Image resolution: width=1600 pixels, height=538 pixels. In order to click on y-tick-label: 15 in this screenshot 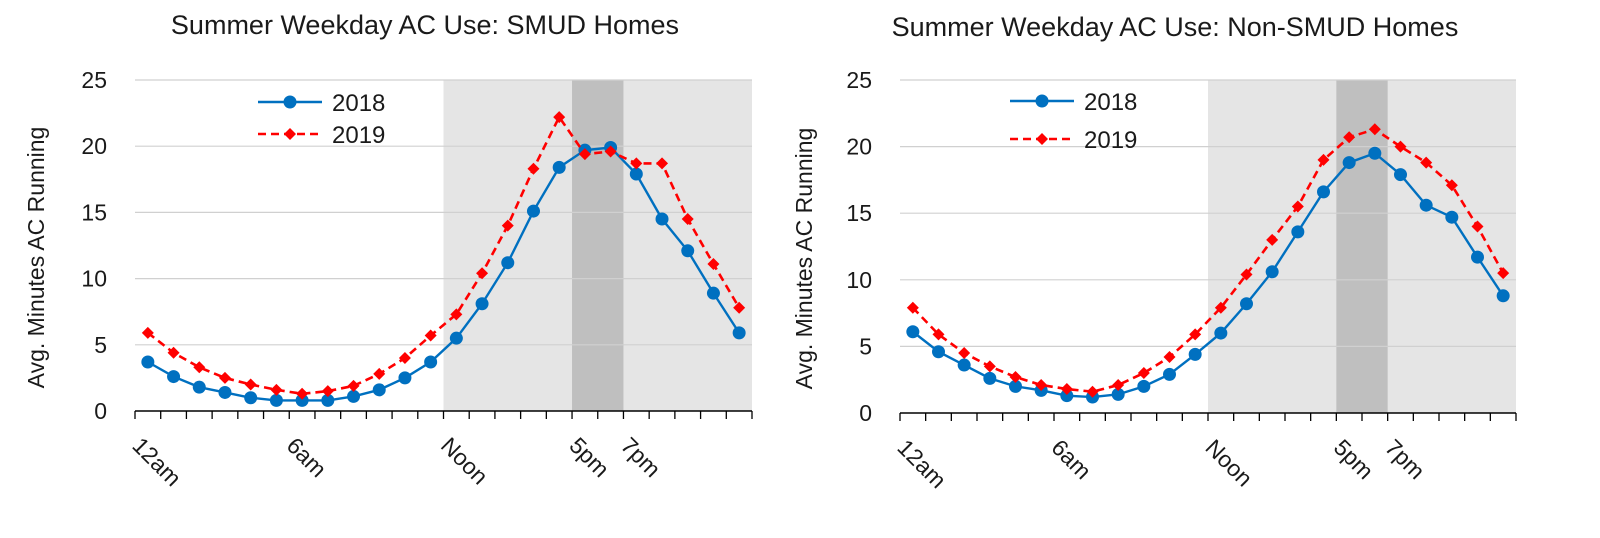, I will do `click(859, 213)`.